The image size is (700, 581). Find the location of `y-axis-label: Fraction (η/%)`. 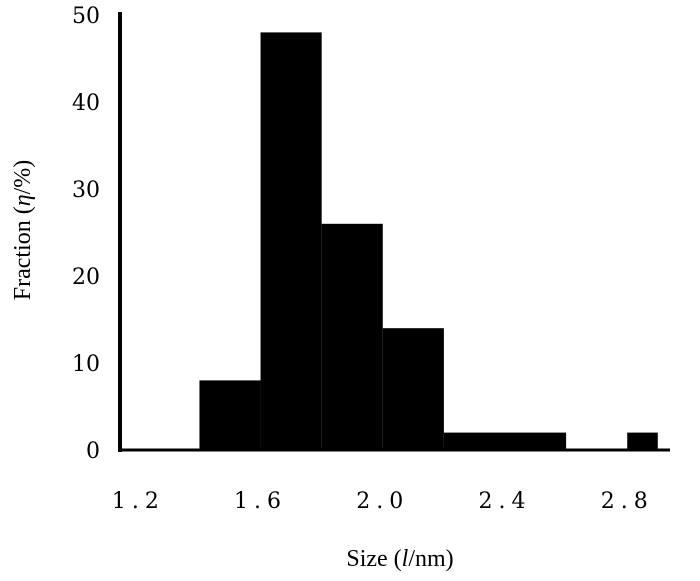

y-axis-label: Fraction (η/%) is located at coordinates (23, 230).